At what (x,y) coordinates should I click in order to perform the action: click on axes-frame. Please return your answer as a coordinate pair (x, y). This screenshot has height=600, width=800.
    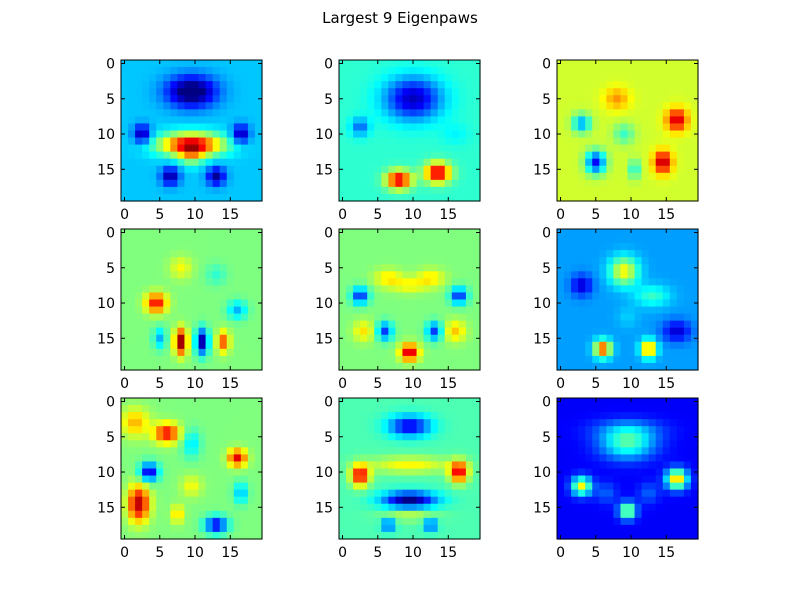
    Looking at the image, I should click on (191, 299).